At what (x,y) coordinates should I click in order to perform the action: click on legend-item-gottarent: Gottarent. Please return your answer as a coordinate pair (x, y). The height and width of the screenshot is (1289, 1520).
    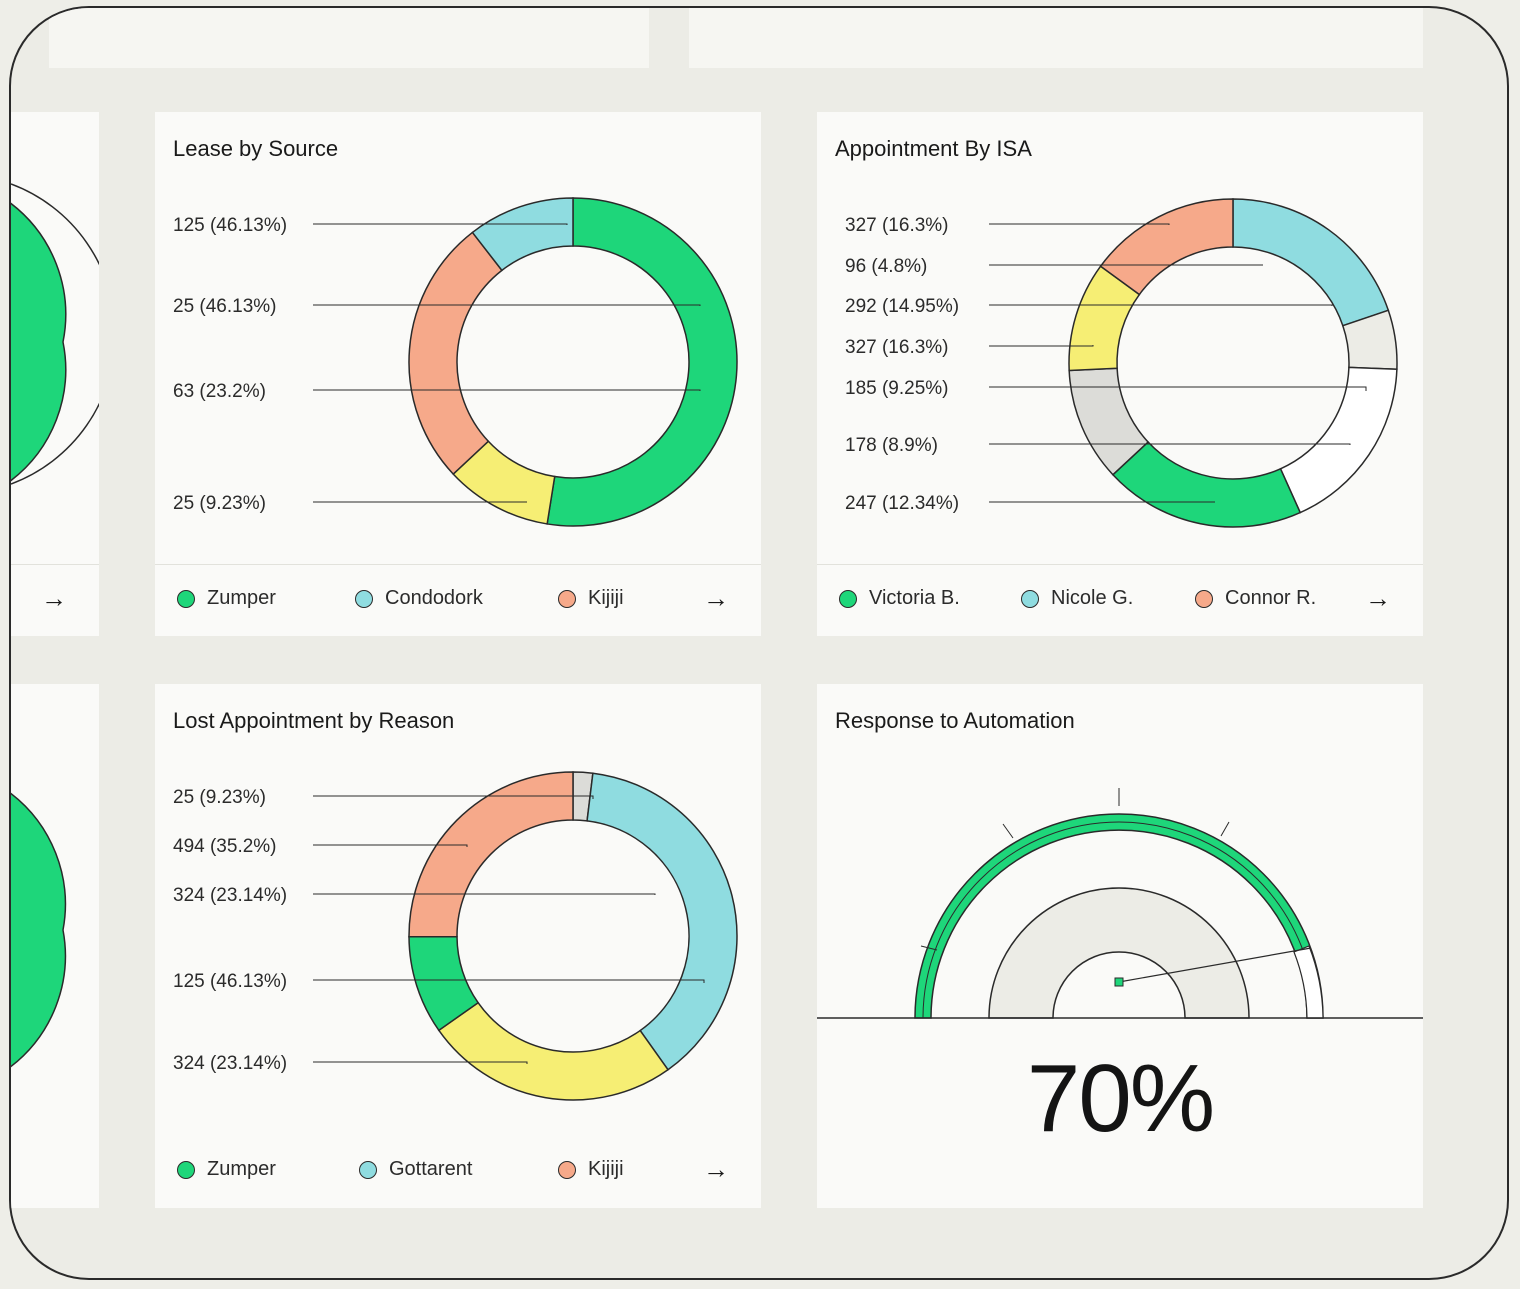
    Looking at the image, I should click on (415, 1169).